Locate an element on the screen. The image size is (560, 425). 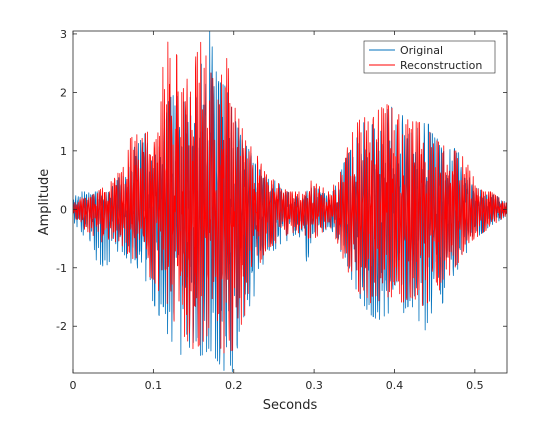
y-axis-label: Amplitude is located at coordinates (44, 202).